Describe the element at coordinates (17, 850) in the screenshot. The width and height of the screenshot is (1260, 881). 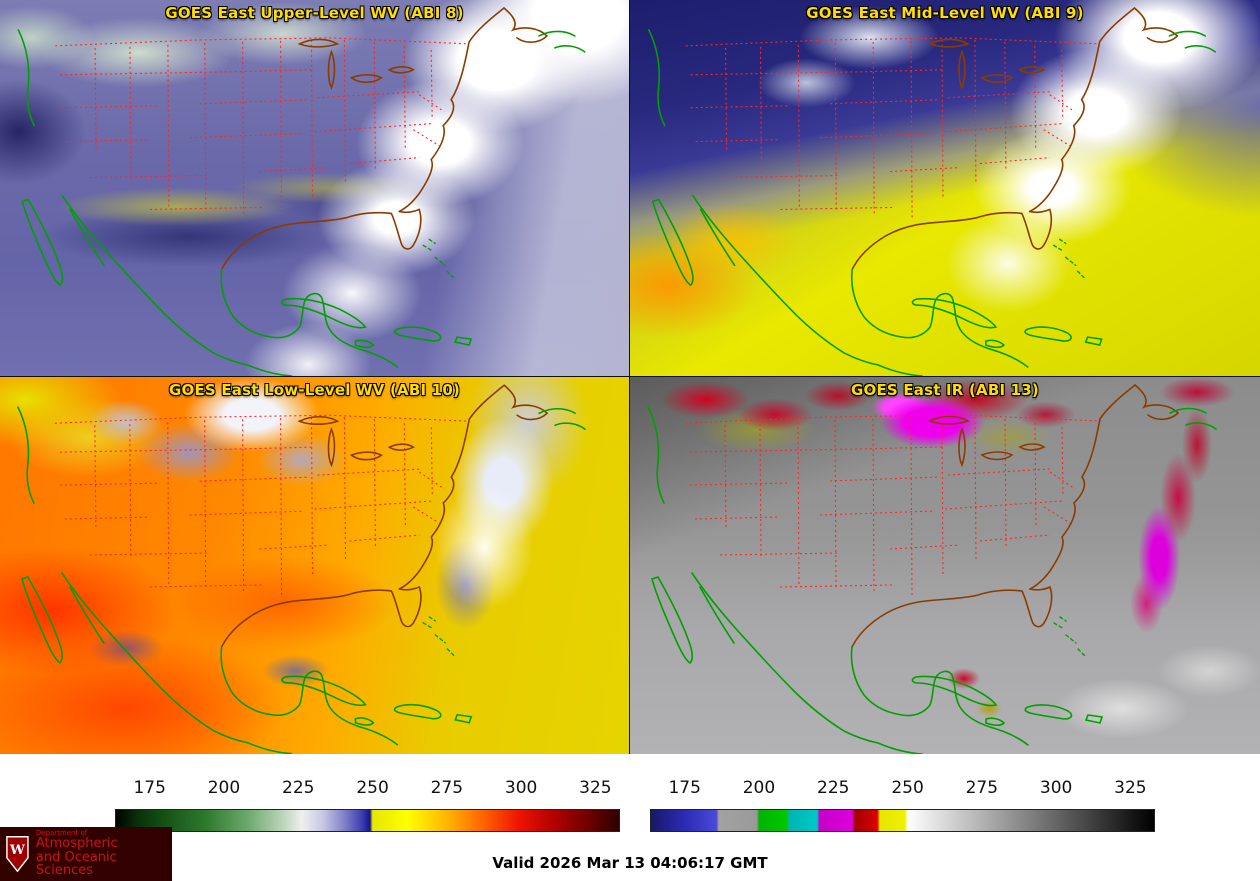
I see `crest-letter: W` at that location.